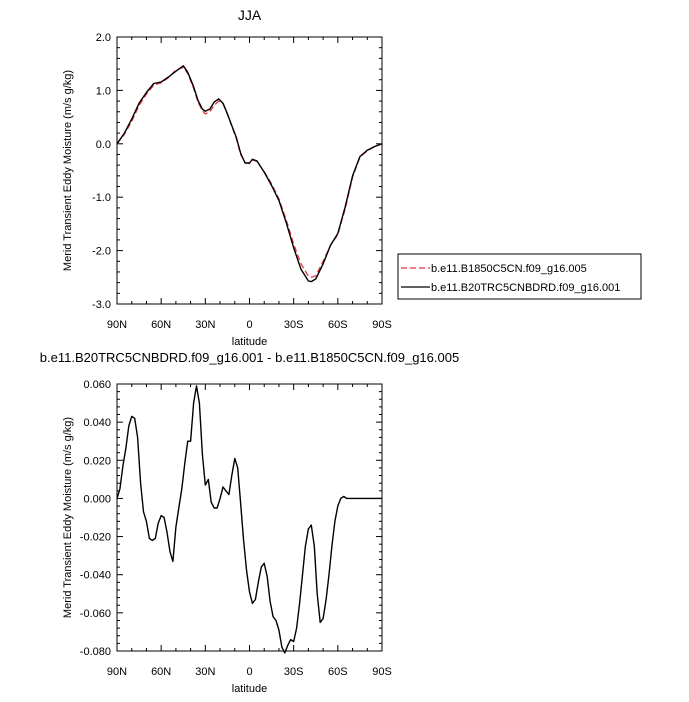  Describe the element at coordinates (509, 269) in the screenshot. I see `legend-label-0: b.e11.B1850C5CN.f09_g16.005` at that location.